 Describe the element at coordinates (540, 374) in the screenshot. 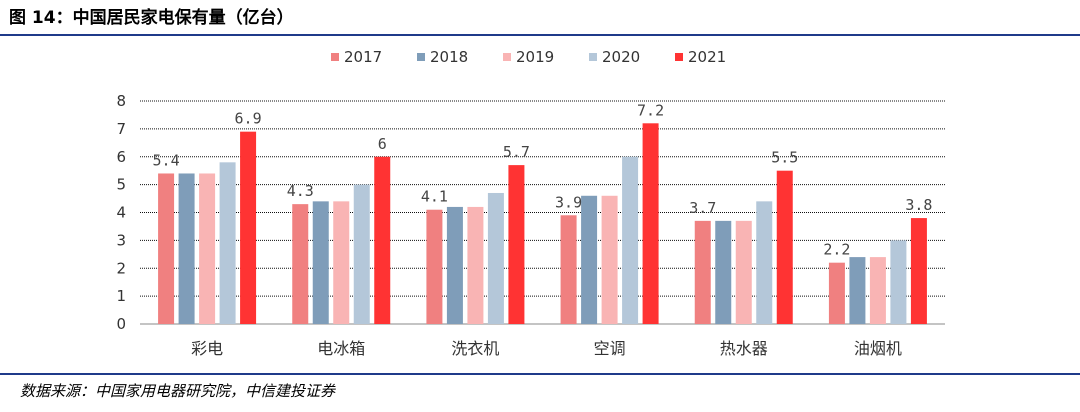

I see `bottom-rule` at that location.